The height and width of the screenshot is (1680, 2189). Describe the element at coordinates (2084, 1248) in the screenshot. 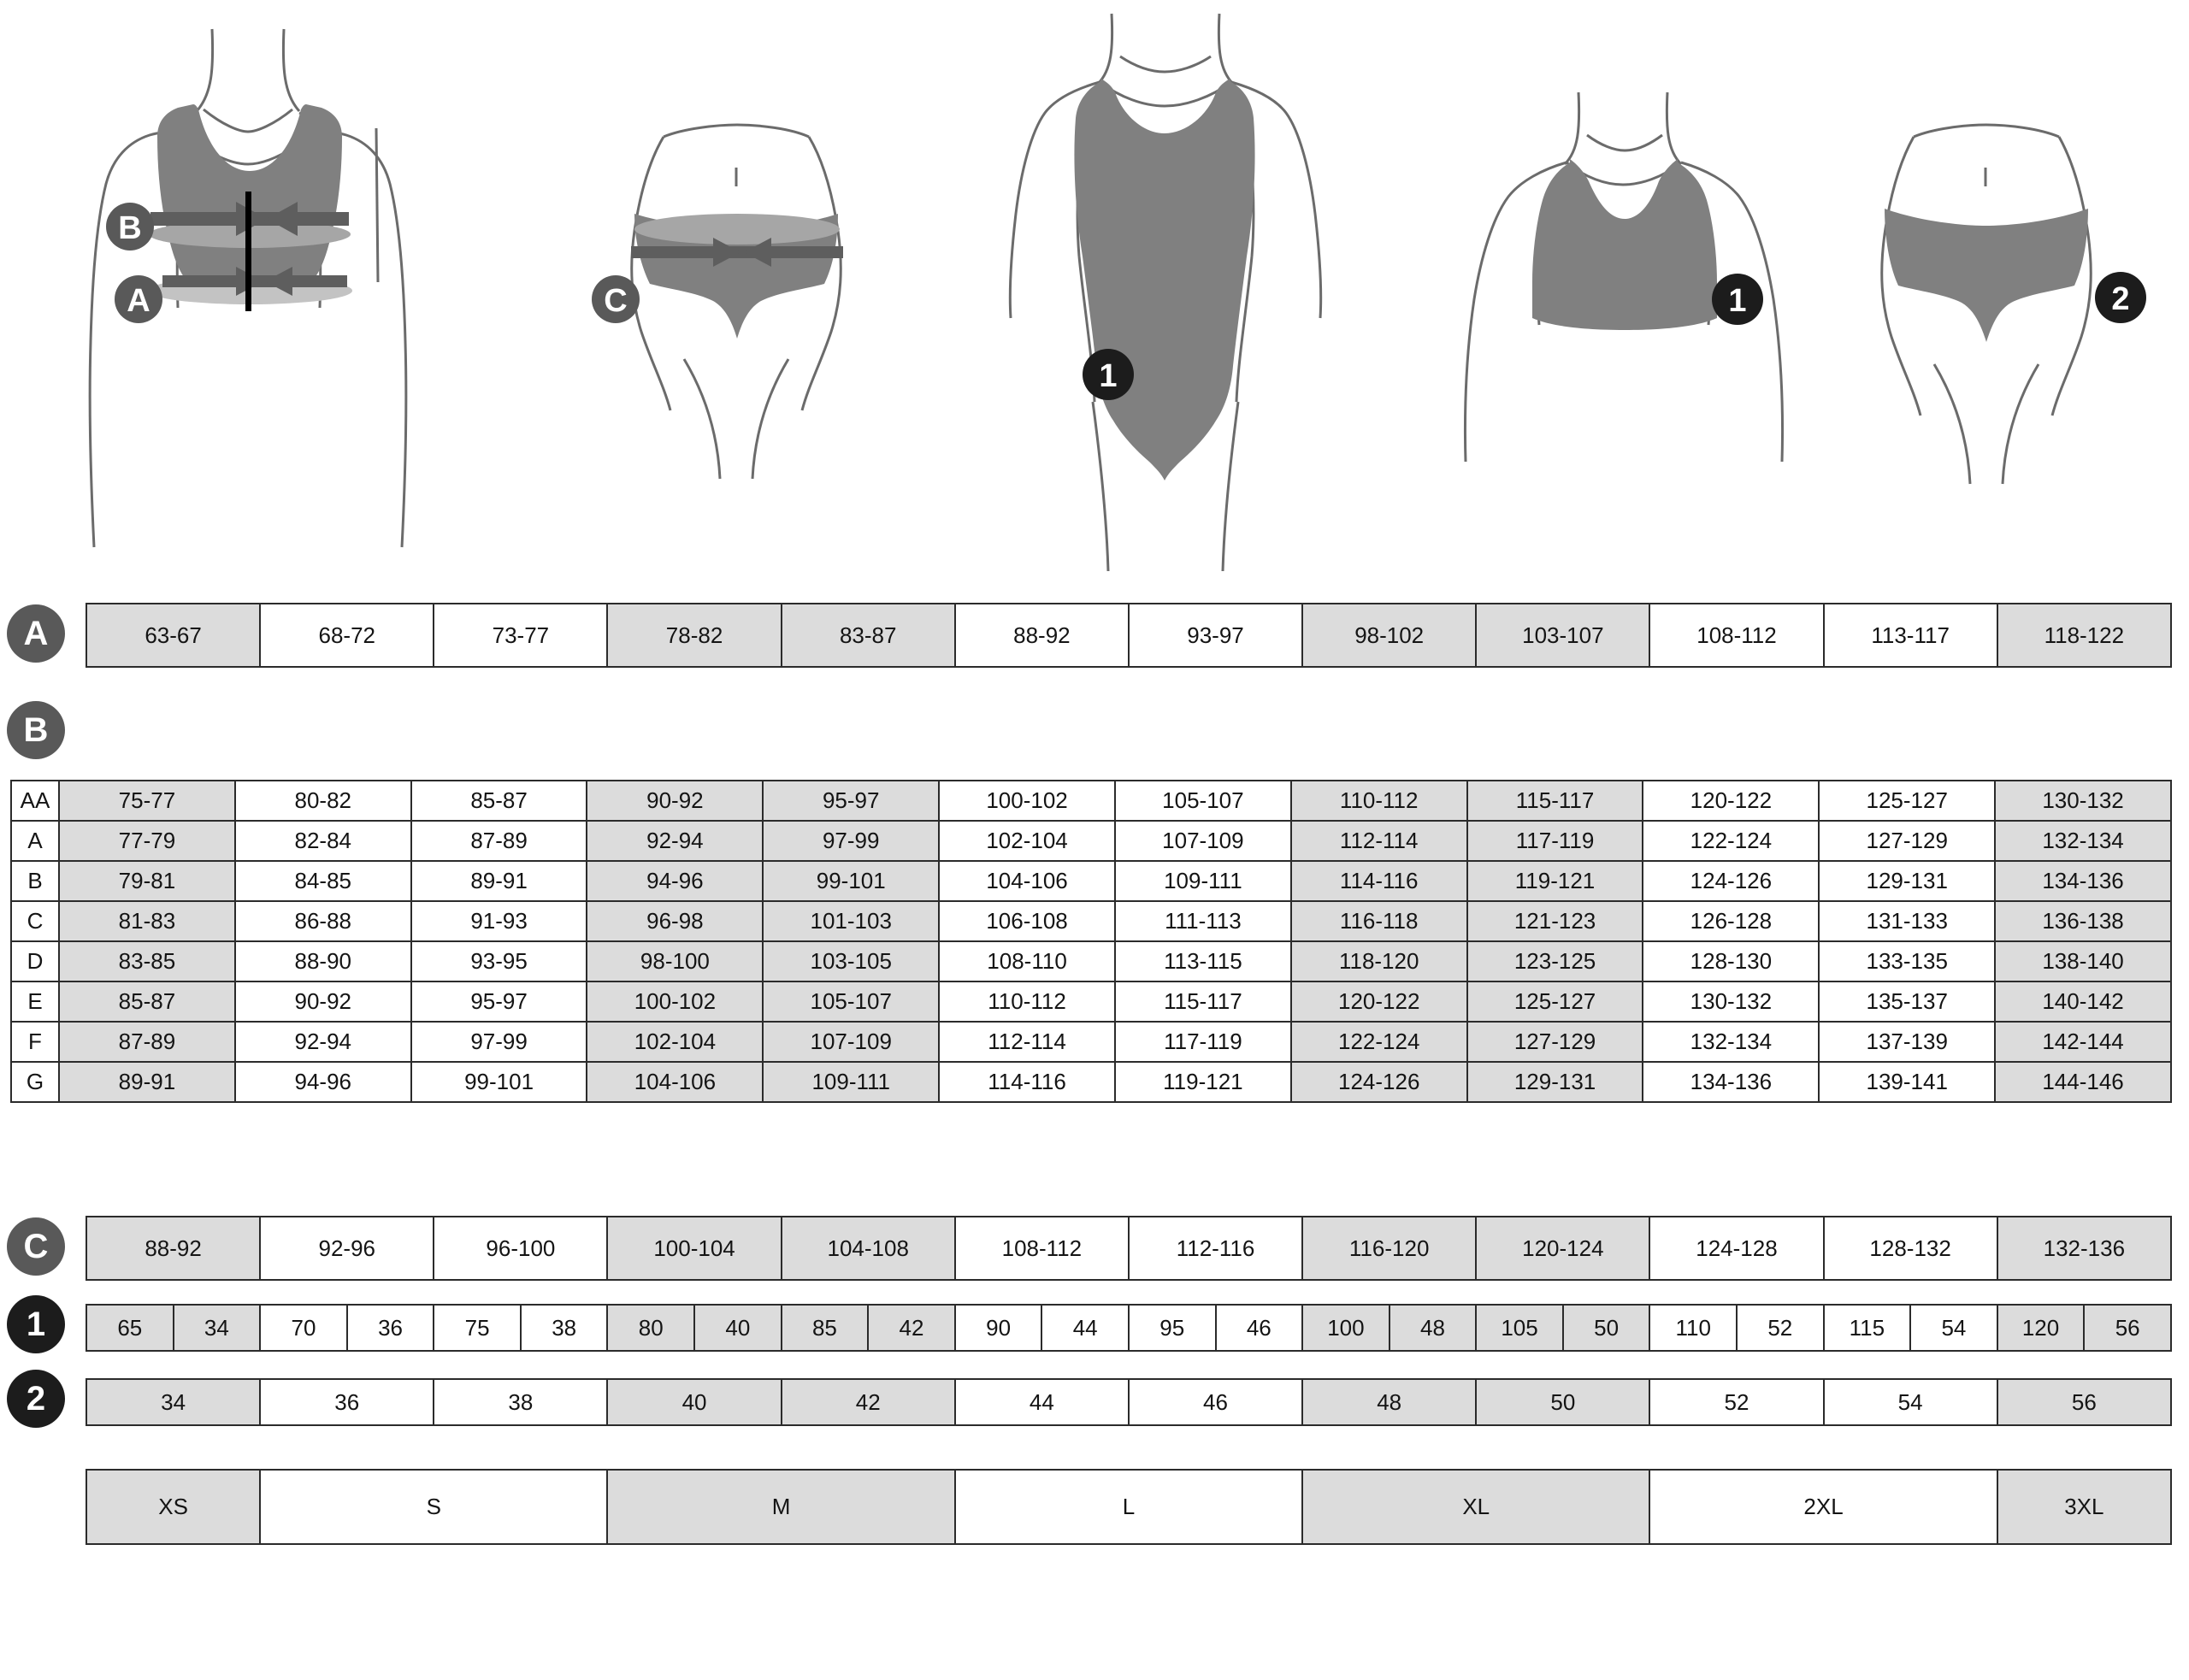

I see `cell-hips-11: 132-136` at that location.